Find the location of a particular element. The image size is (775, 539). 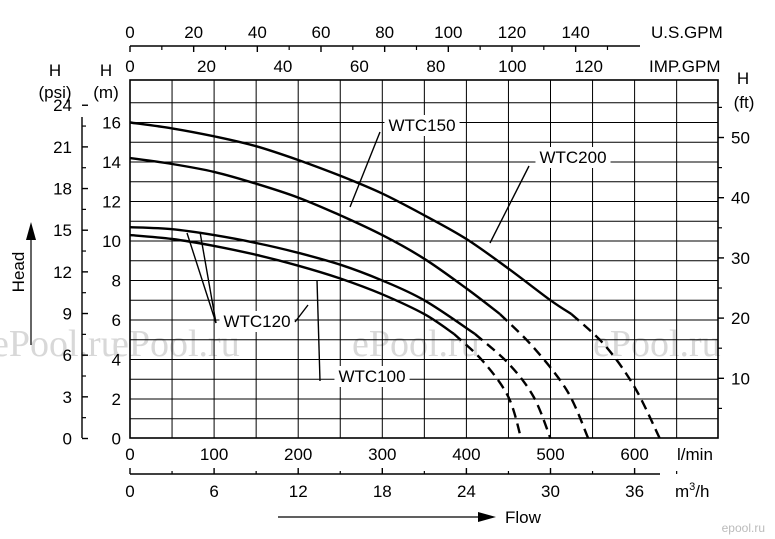

axis-unit-ft: (ft) is located at coordinates (744, 102).